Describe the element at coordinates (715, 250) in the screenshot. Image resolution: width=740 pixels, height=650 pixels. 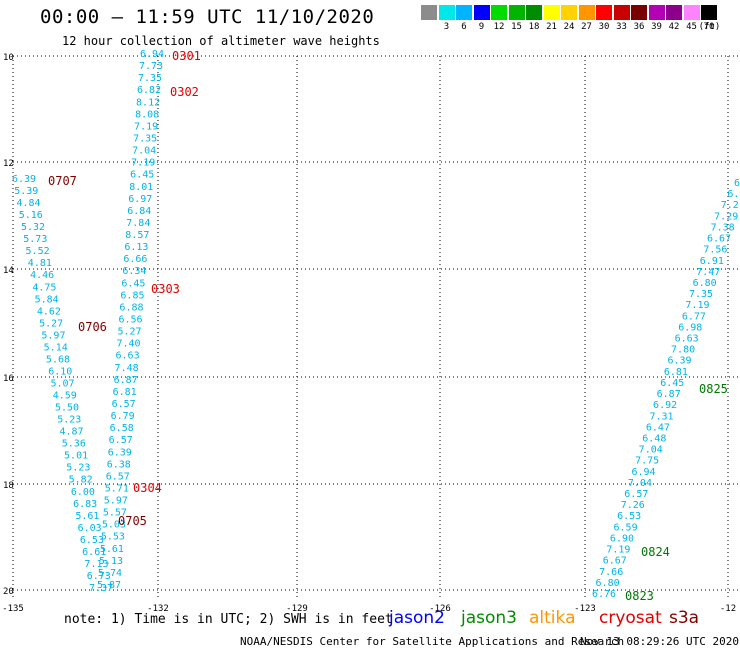
I see `swh-value: 7.56` at that location.